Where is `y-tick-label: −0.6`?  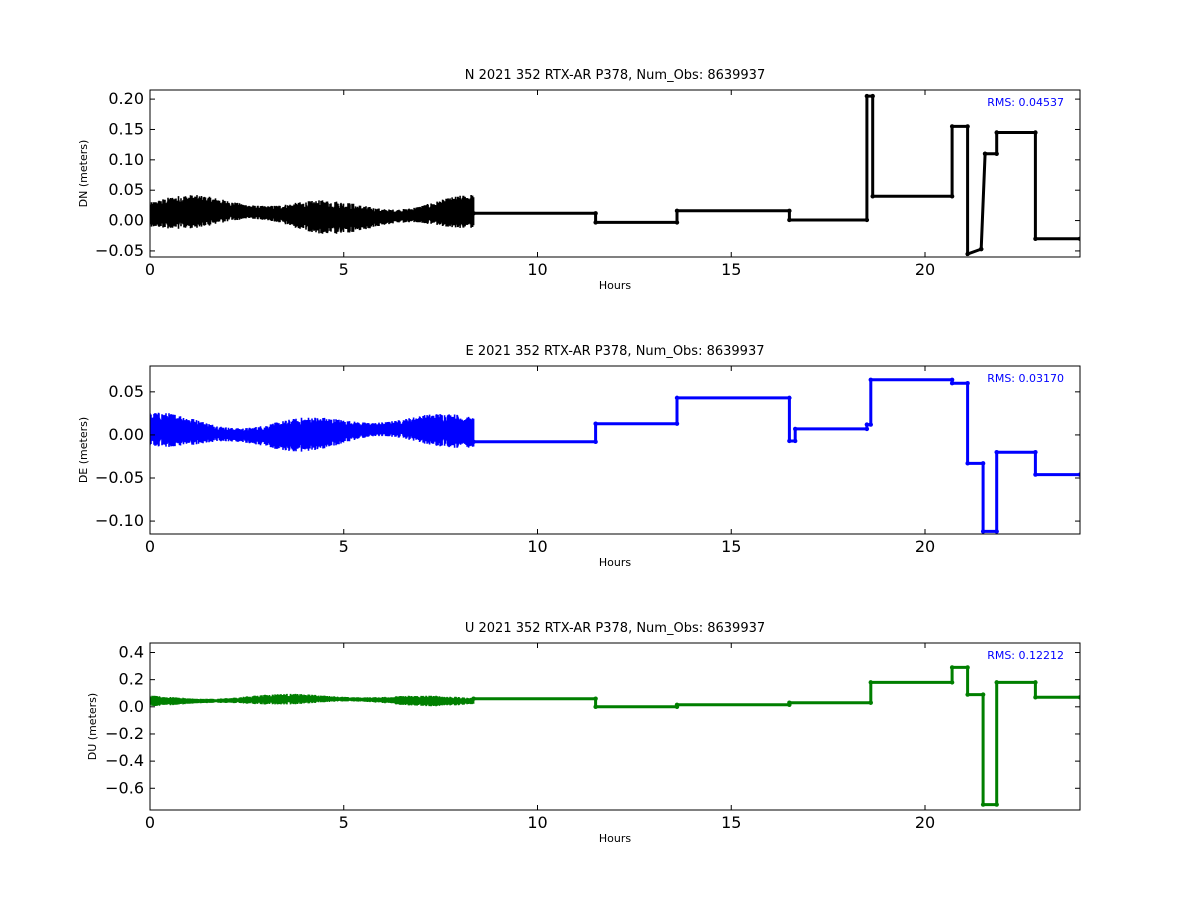
y-tick-label: −0.6 is located at coordinates (124, 787).